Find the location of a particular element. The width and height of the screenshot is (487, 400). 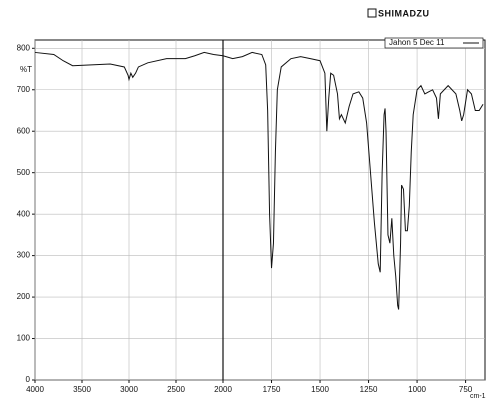

x-tick-label: 3500 is located at coordinates (82, 389).